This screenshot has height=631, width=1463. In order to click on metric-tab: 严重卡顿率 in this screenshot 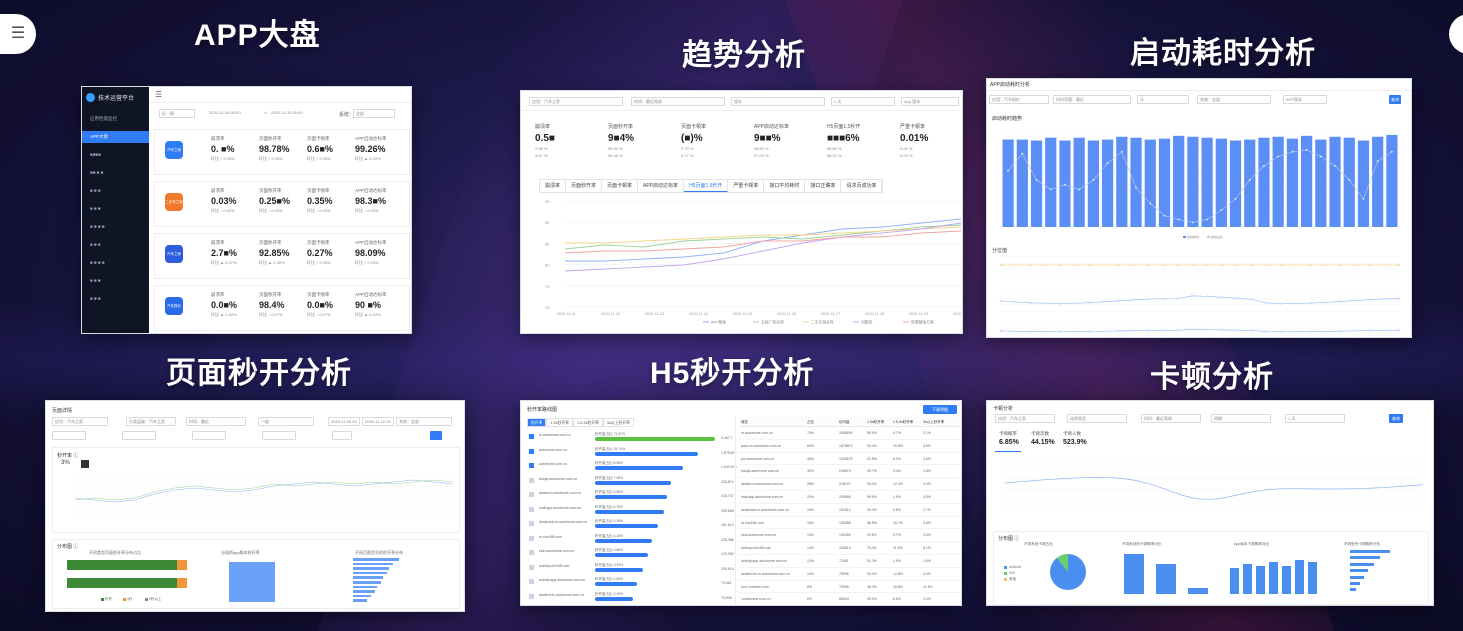, I will do `click(746, 186)`.